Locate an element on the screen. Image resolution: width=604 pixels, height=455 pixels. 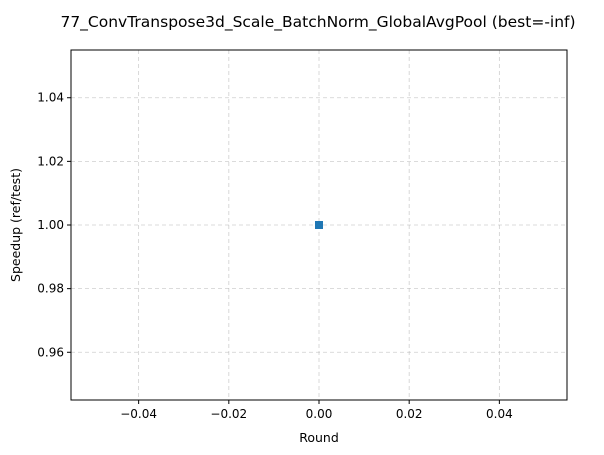
y-tick-label: 1.02 is located at coordinates (50, 161).